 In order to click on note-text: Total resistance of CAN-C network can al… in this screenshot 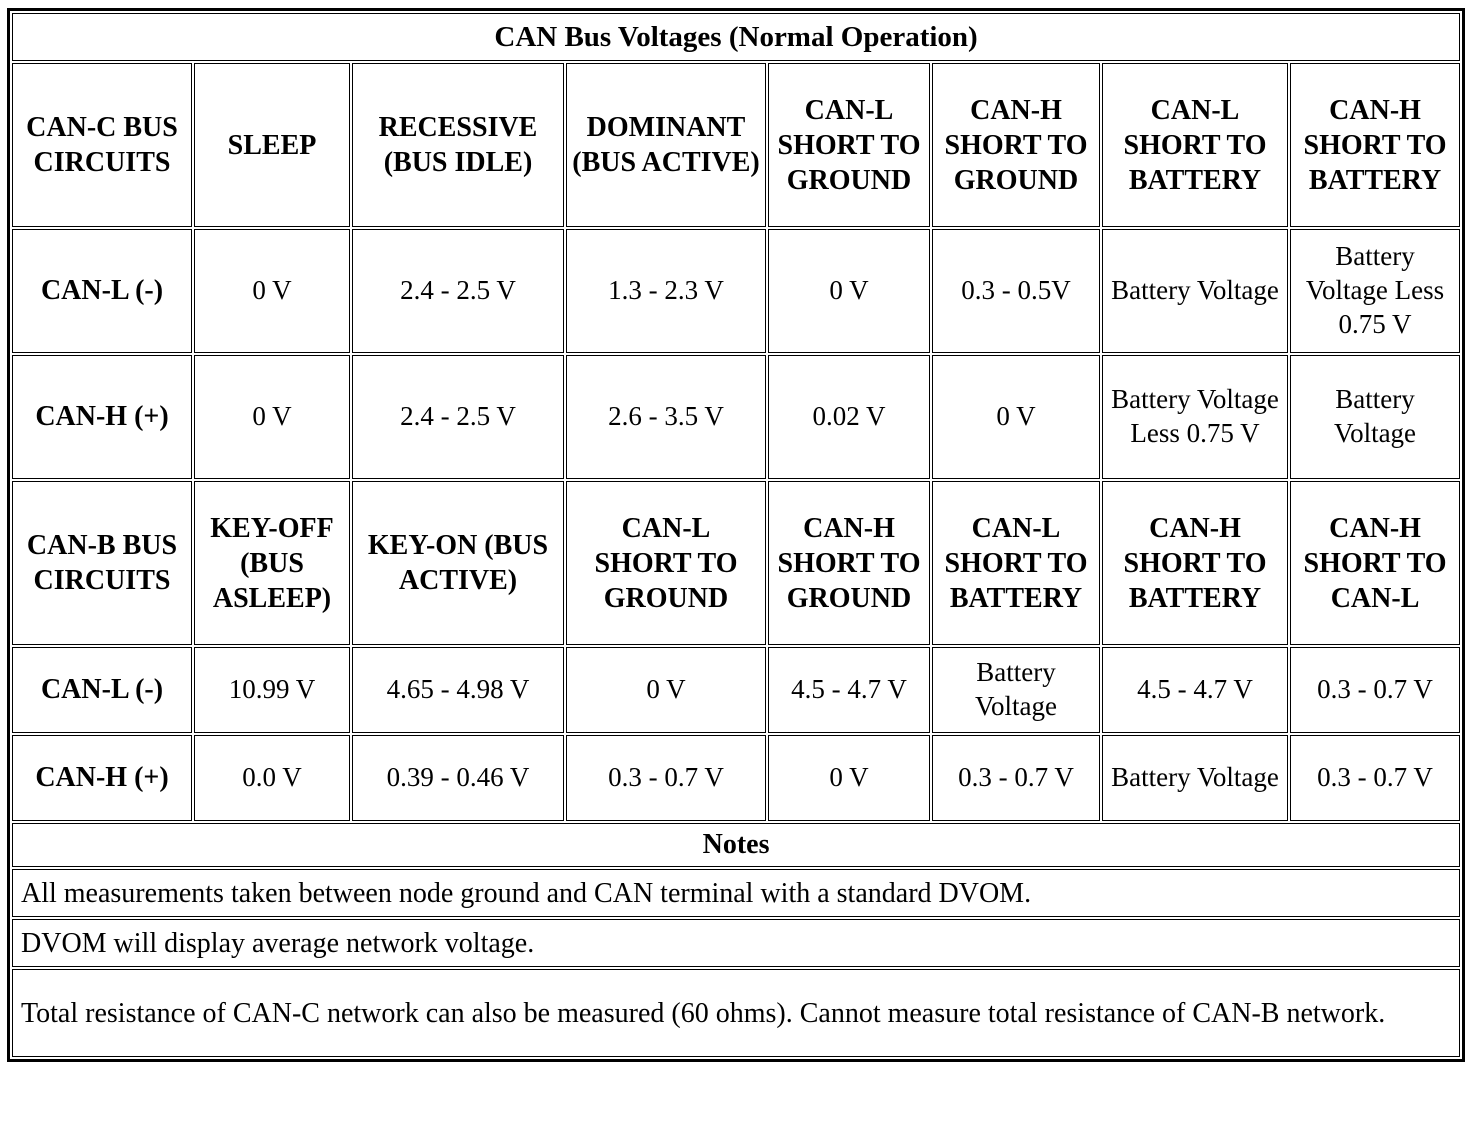, I will do `click(736, 1013)`.